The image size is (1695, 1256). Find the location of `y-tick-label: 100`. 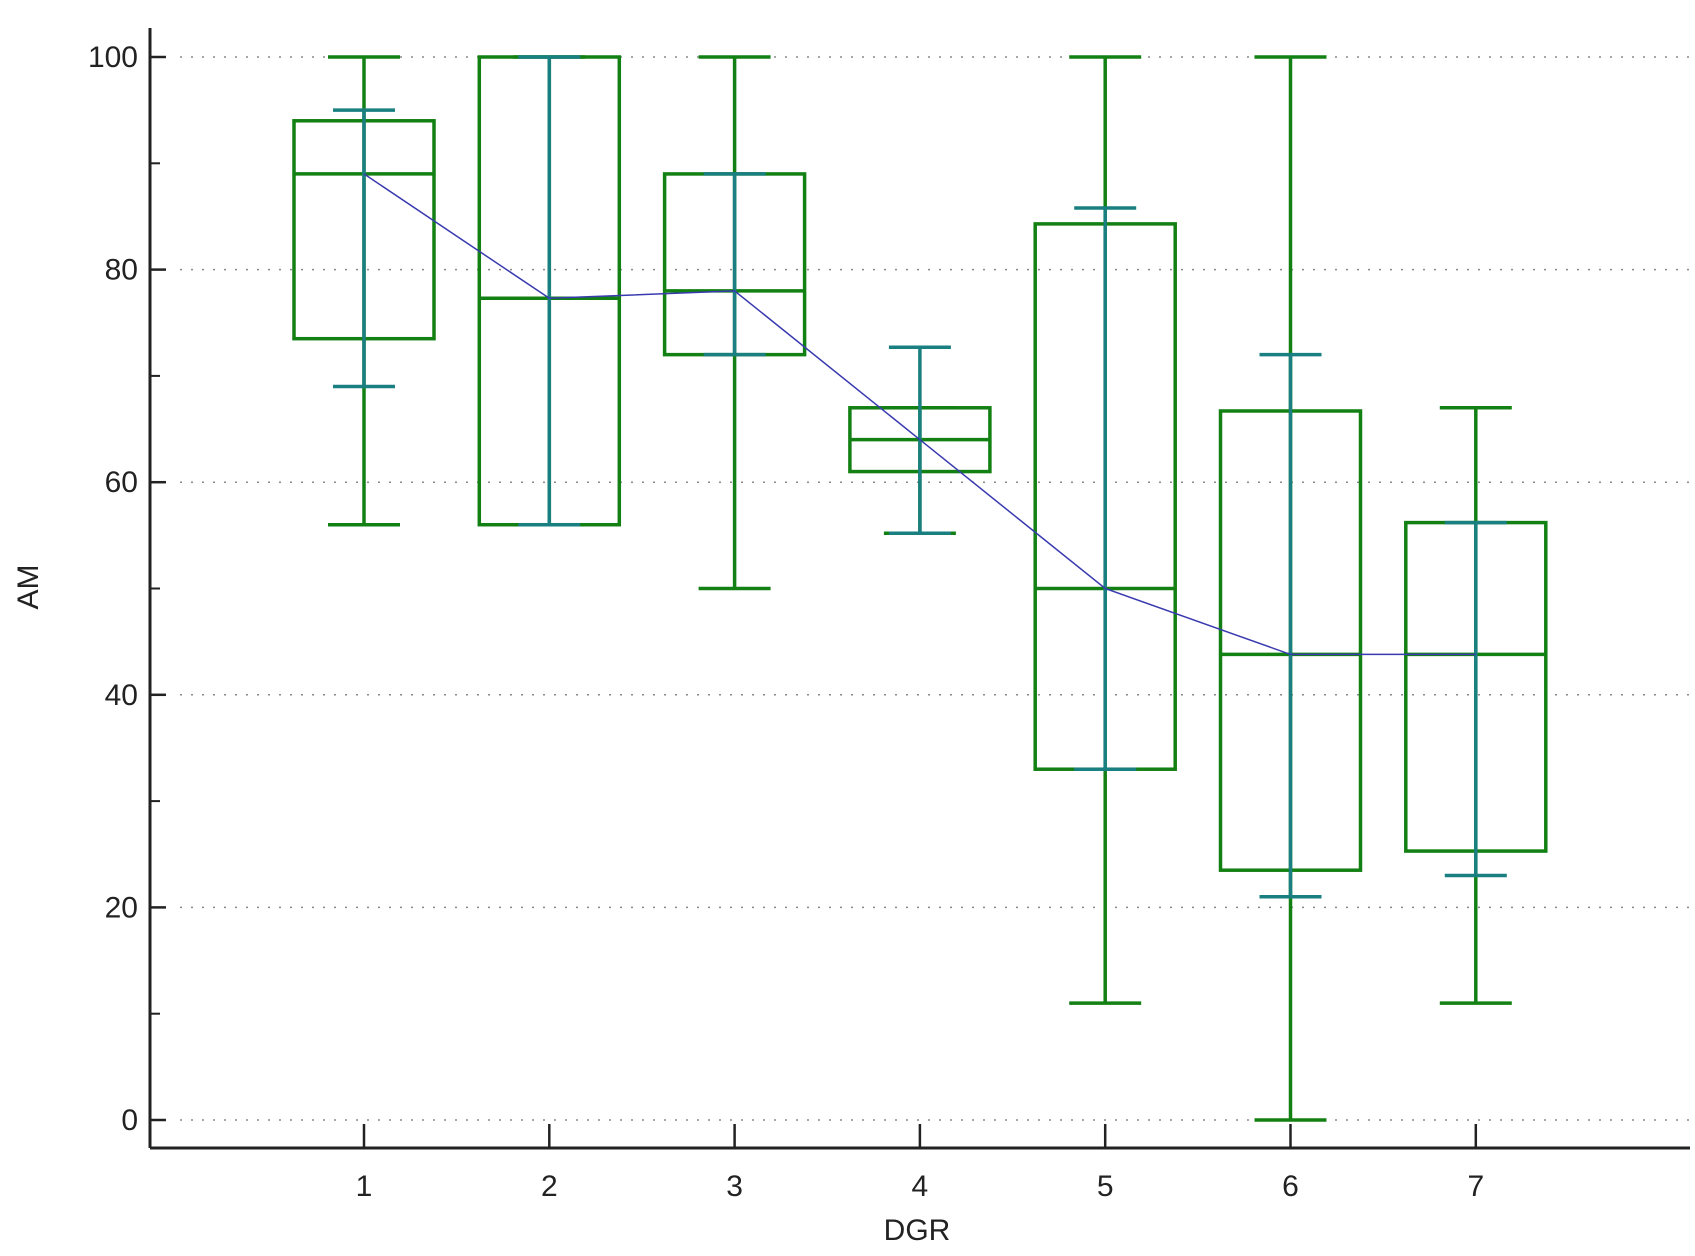

y-tick-label: 100 is located at coordinates (113, 57).